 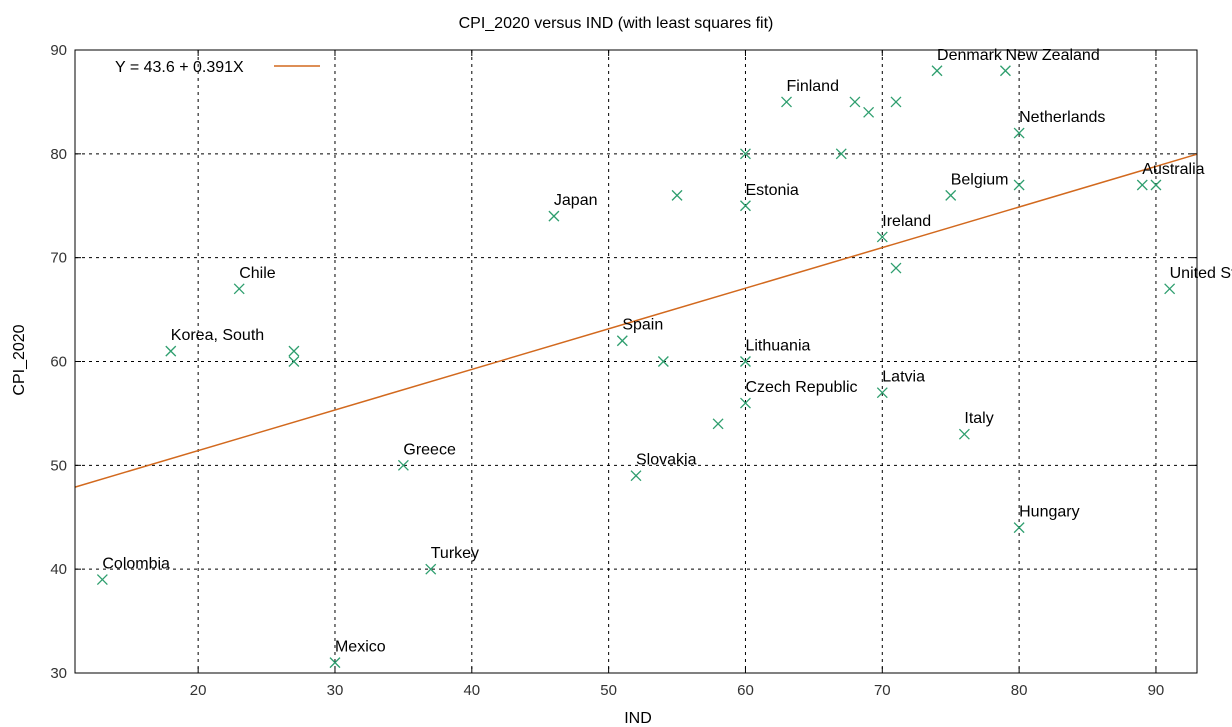 I want to click on legend: Y = 43.6 + 0.391X, so click(x=217, y=67).